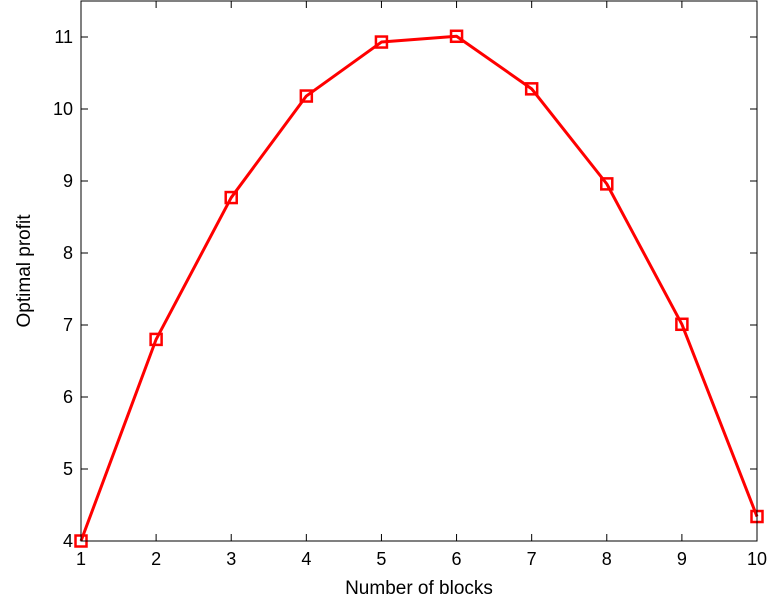  Describe the element at coordinates (156, 559) in the screenshot. I see `x-tick-label: 2` at that location.